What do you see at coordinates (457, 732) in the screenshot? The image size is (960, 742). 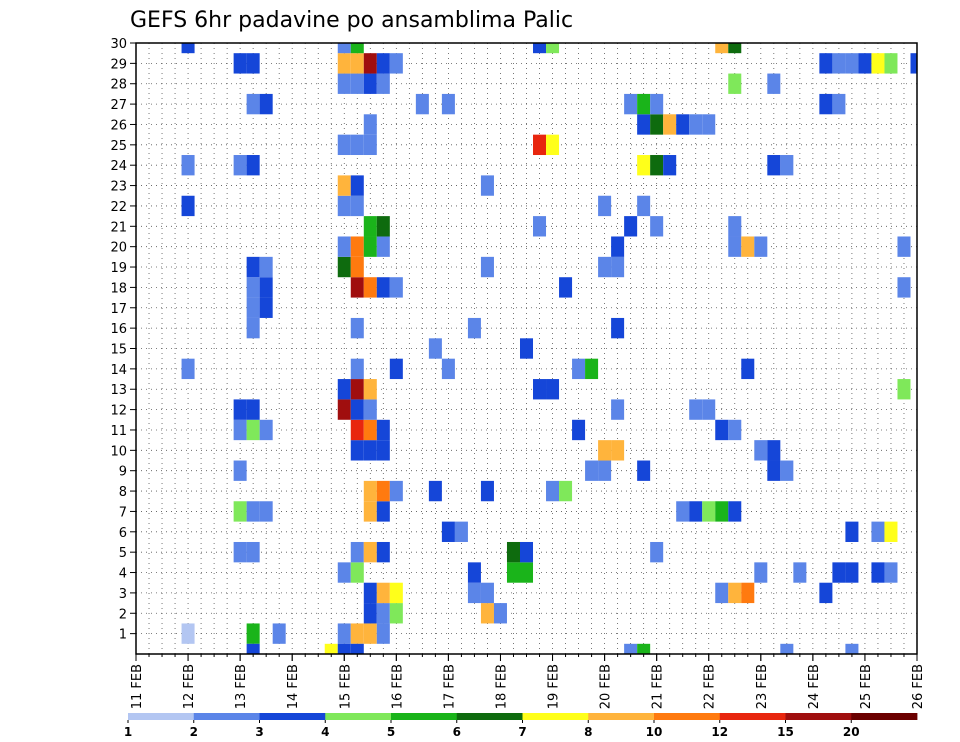 I see `colorbar-label: 6` at bounding box center [457, 732].